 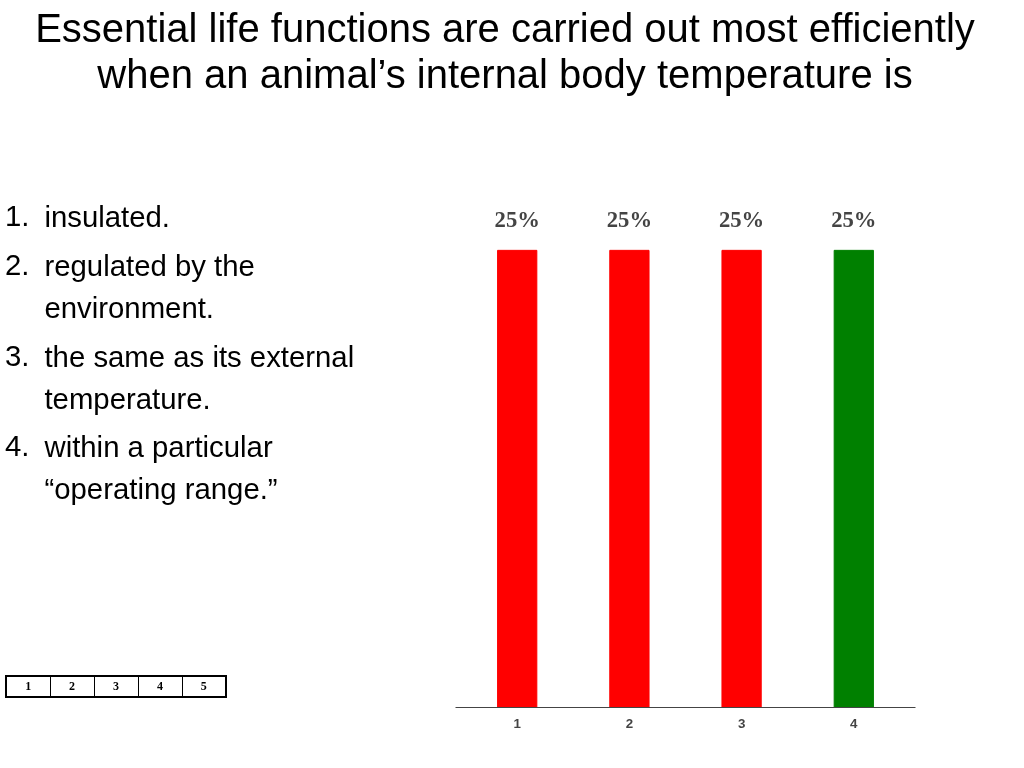 What do you see at coordinates (18, 446) in the screenshot?
I see `text: 4.` at bounding box center [18, 446].